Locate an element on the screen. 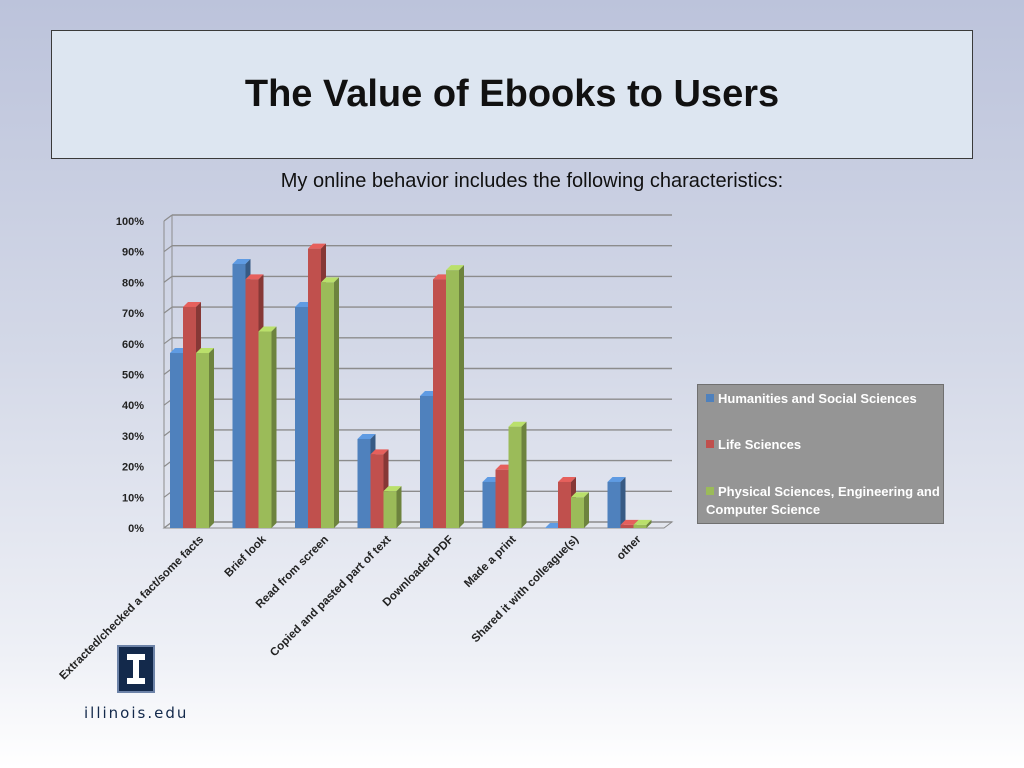  y-tick-label: 30% is located at coordinates (133, 437).